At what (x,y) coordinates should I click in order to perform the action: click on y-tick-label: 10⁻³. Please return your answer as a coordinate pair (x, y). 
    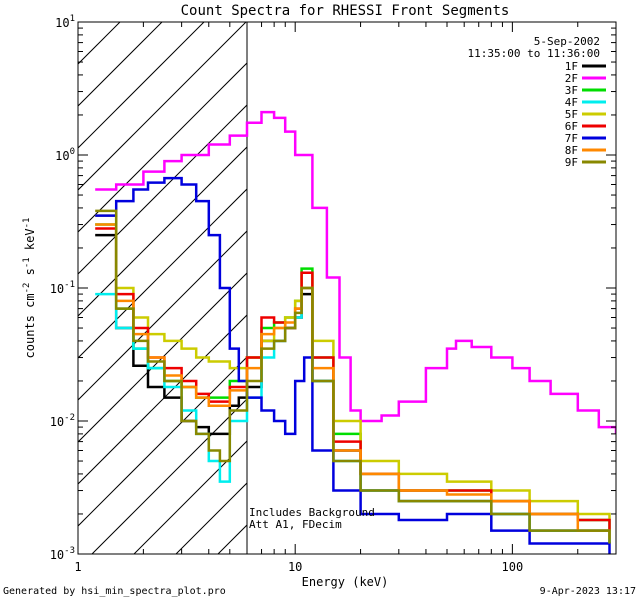
    Looking at the image, I should click on (62, 554).